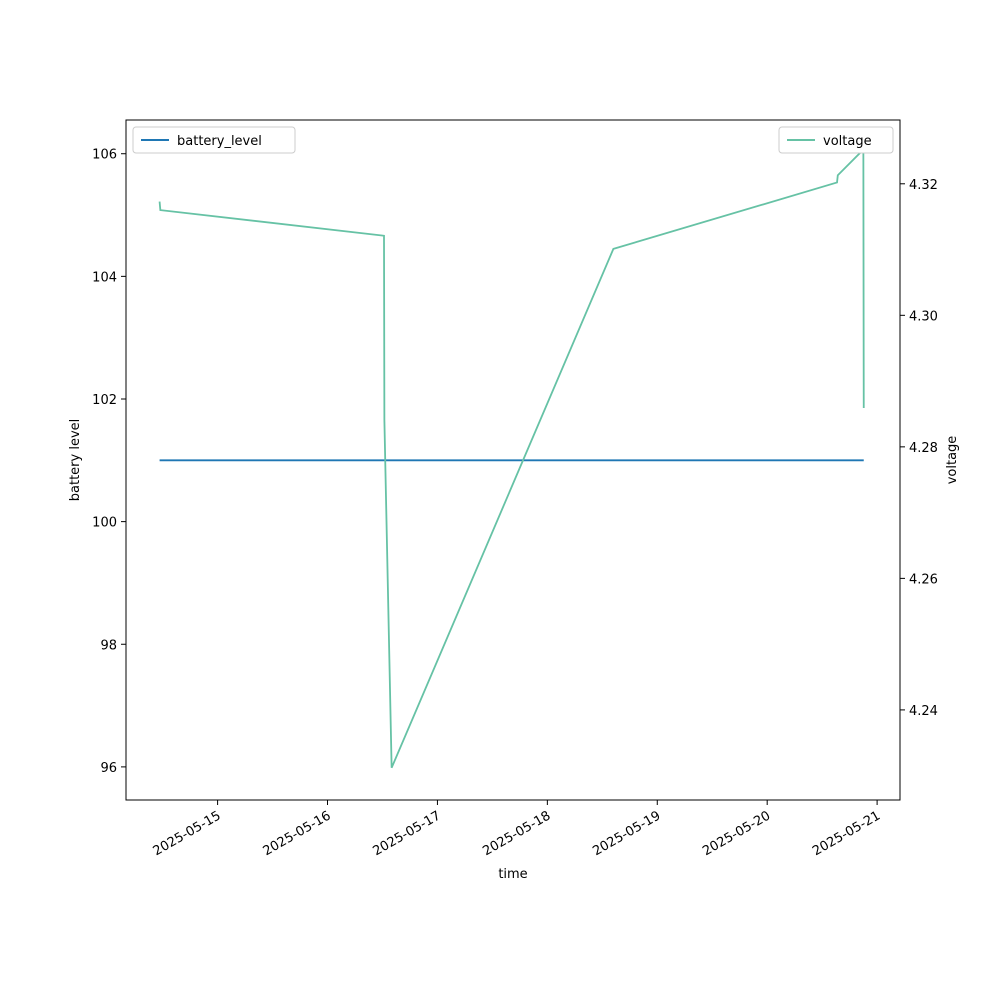 This screenshot has height=1004, width=1000. I want to click on y2-tick-label: 4.32, so click(923, 185).